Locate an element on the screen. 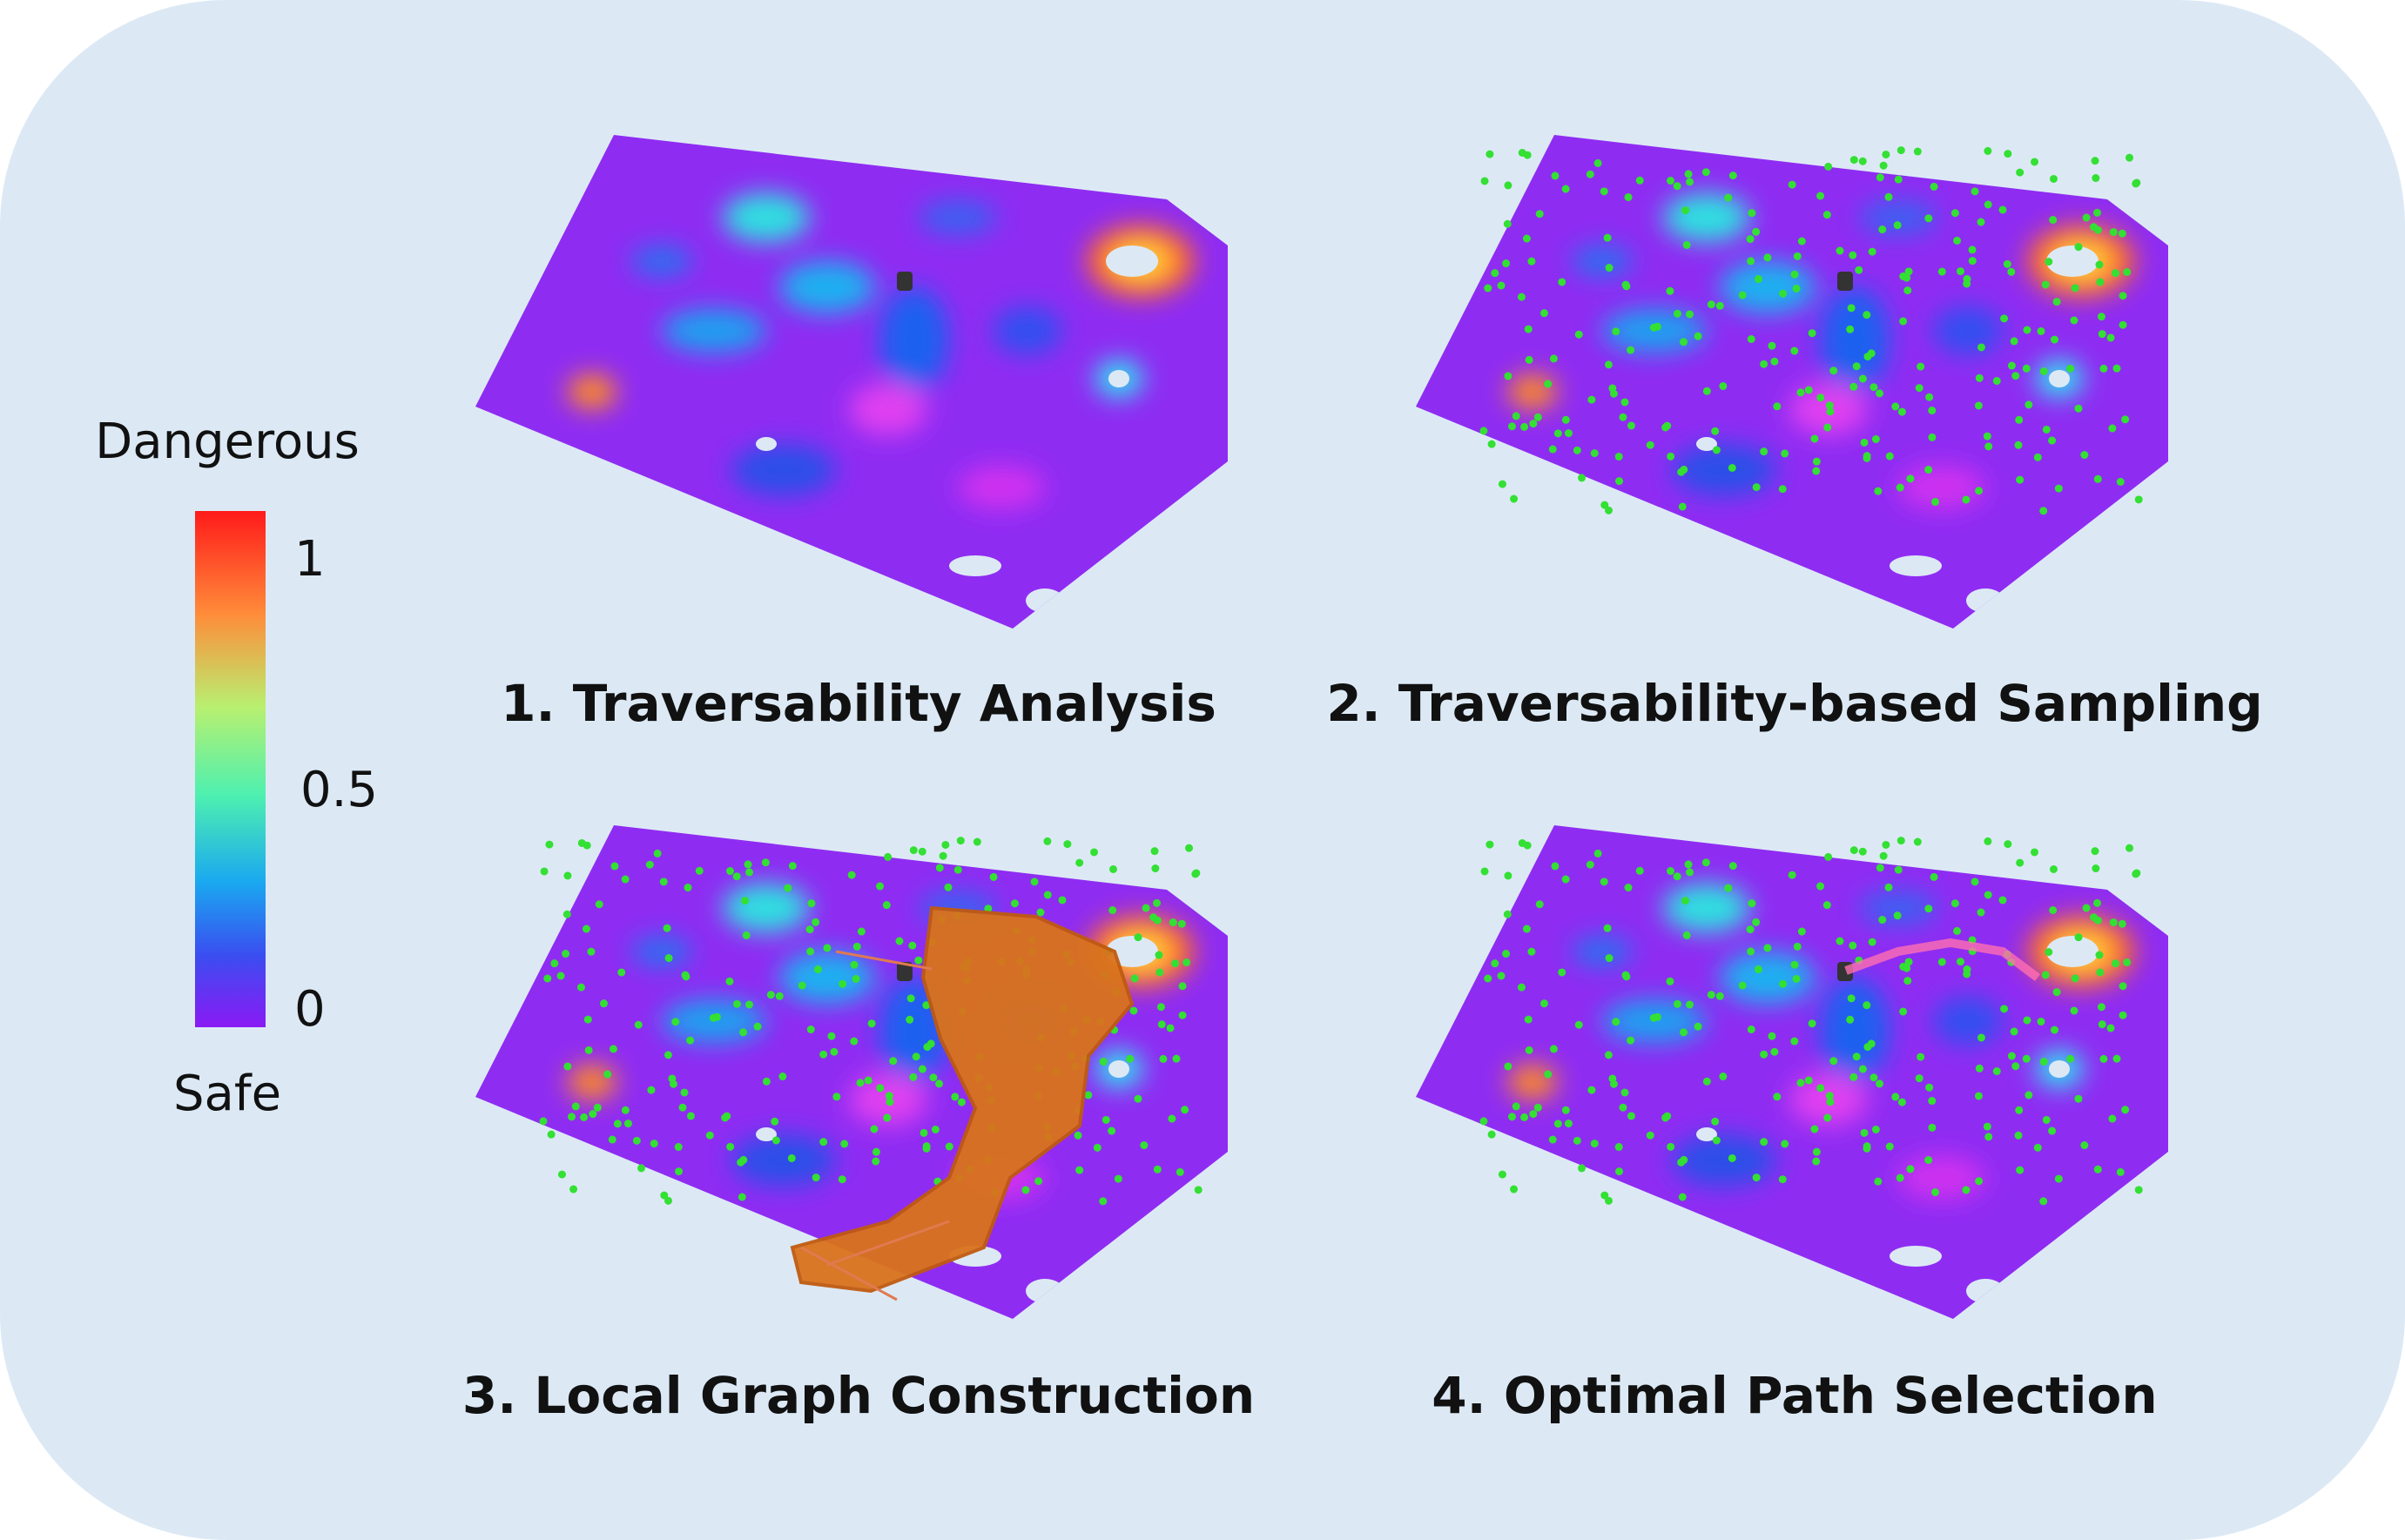 Image resolution: width=2405 pixels, height=1540 pixels. terrain-hole is located at coordinates (2059, 379).